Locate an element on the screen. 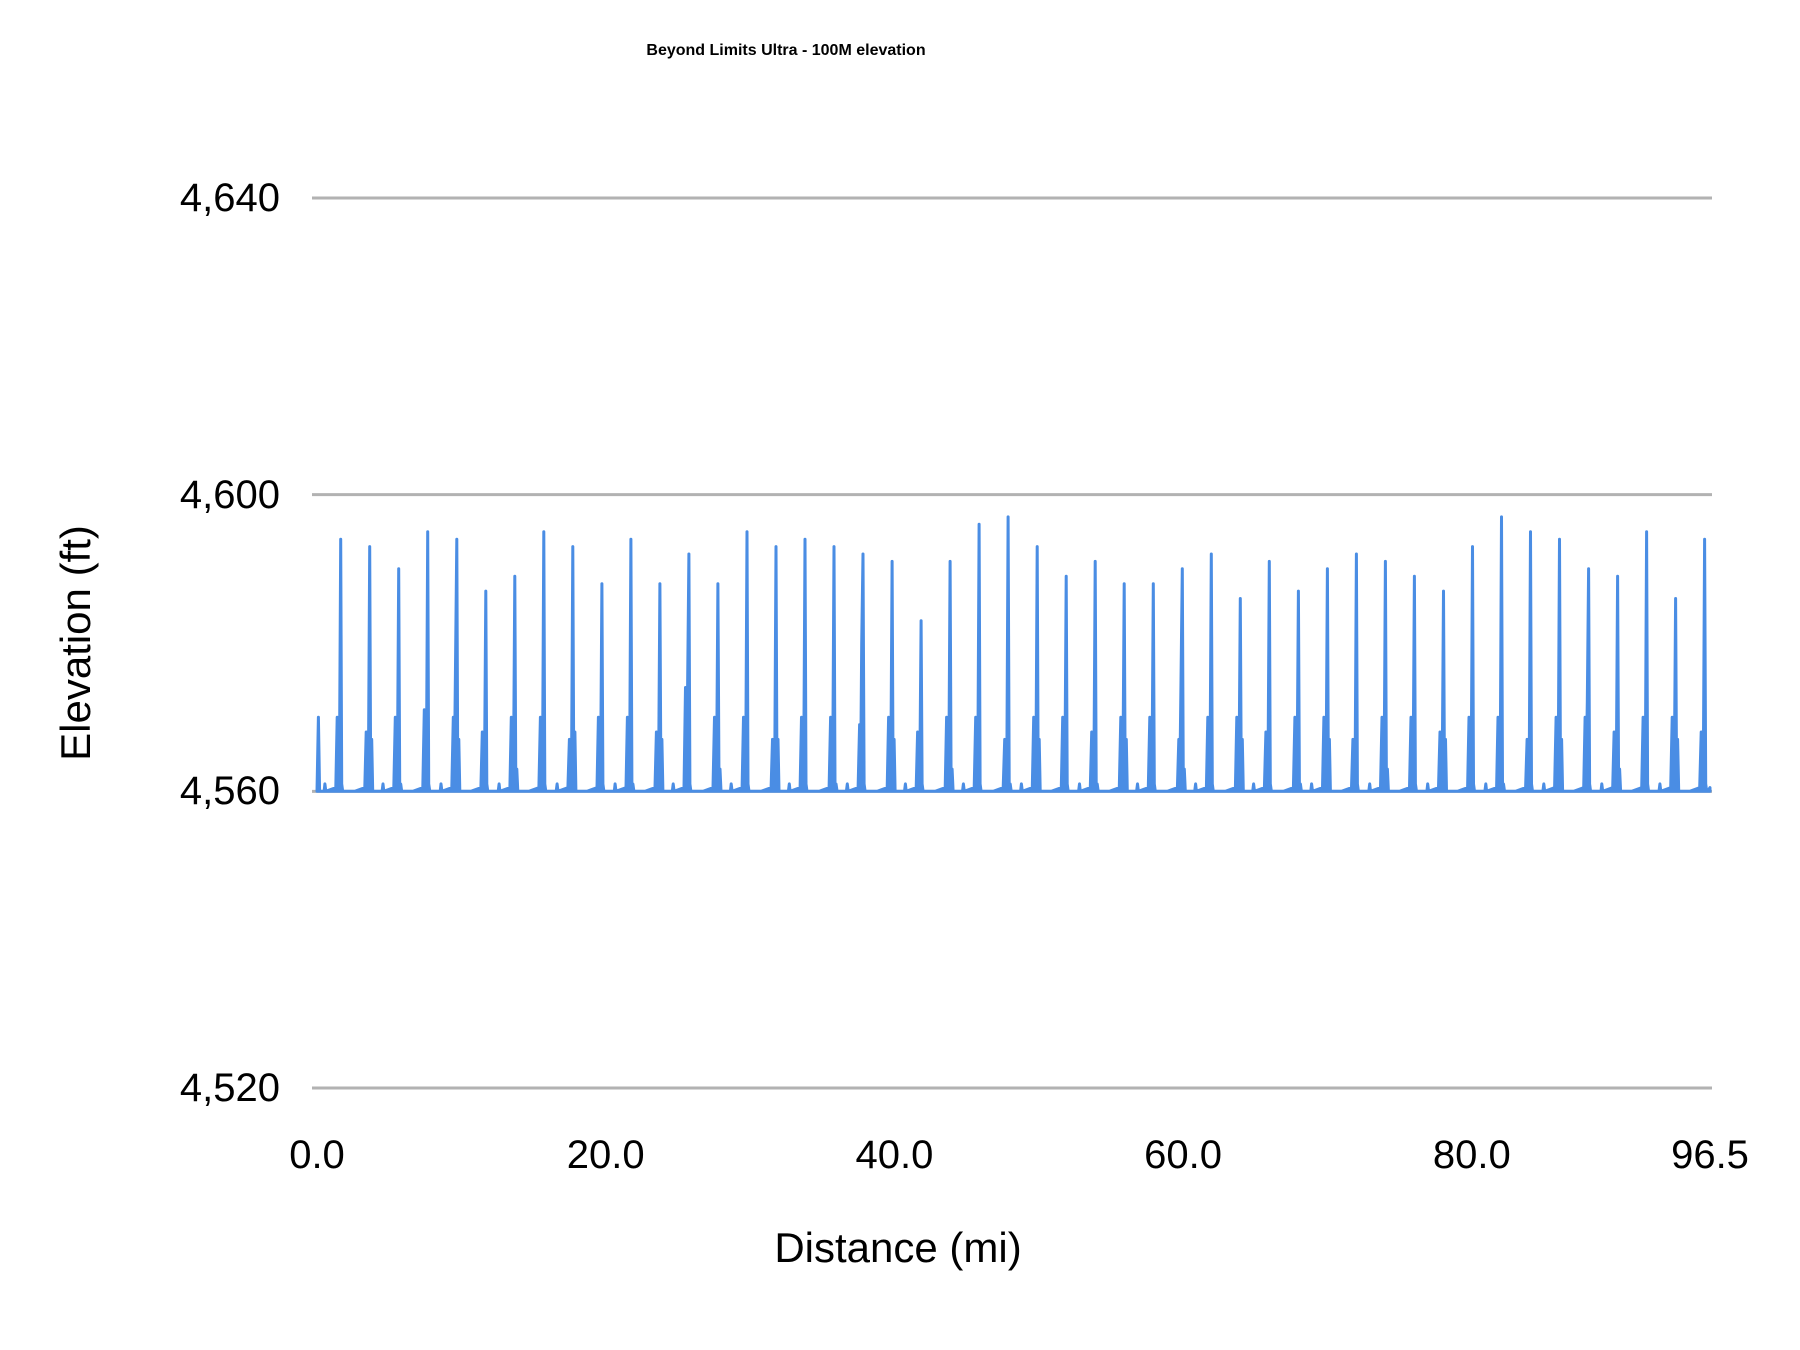 The width and height of the screenshot is (1800, 1350). x-tick-label: 20.0 is located at coordinates (605, 1155).